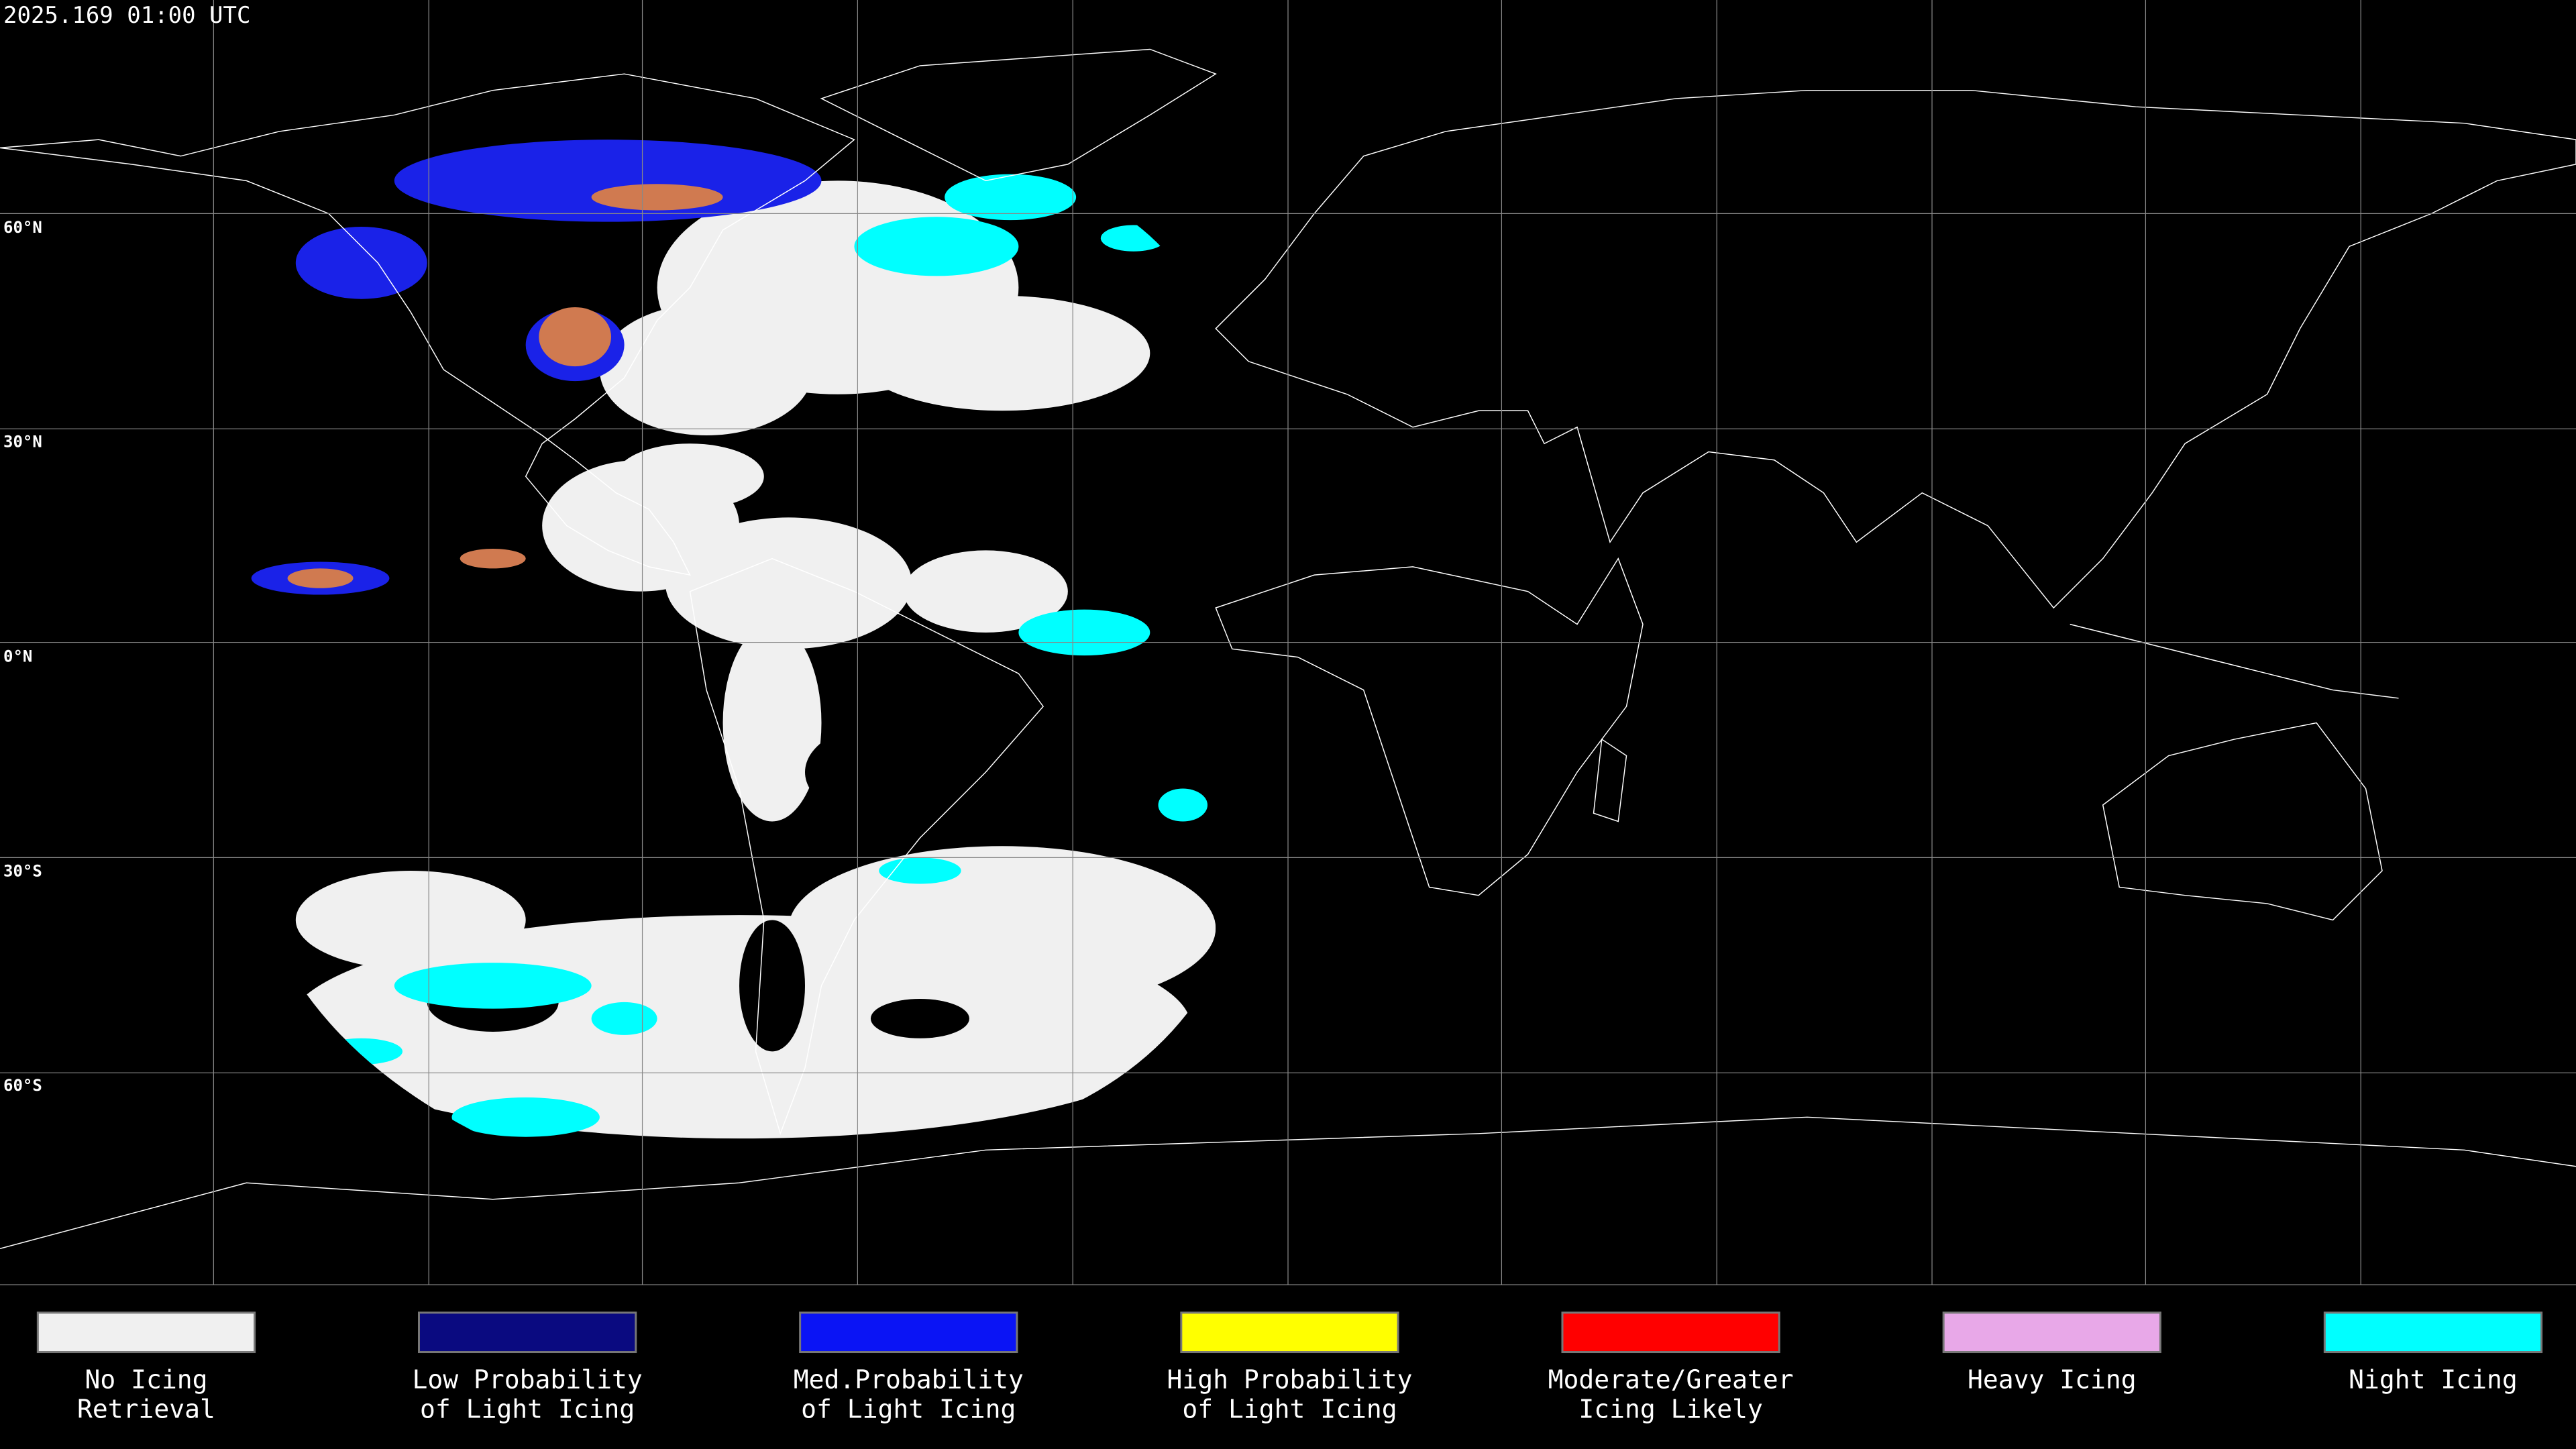 The width and height of the screenshot is (2576, 1449). I want to click on latitude-label: 0°N, so click(17, 656).